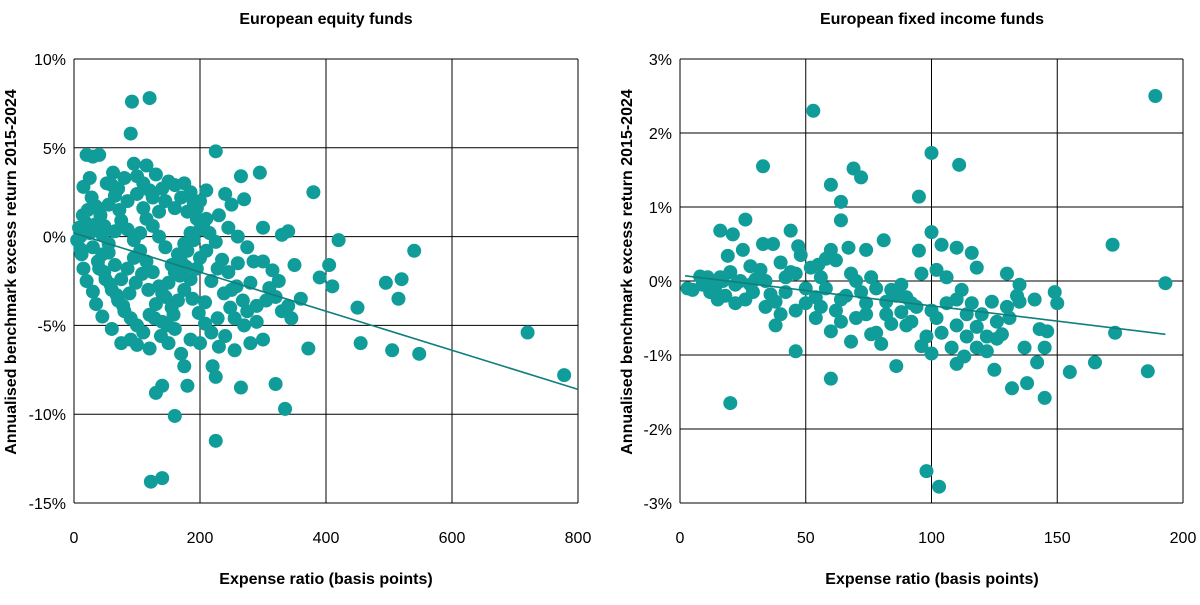 The image size is (1200, 605). What do you see at coordinates (47, 415) in the screenshot?
I see `equity-y-tick-label: -10%` at bounding box center [47, 415].